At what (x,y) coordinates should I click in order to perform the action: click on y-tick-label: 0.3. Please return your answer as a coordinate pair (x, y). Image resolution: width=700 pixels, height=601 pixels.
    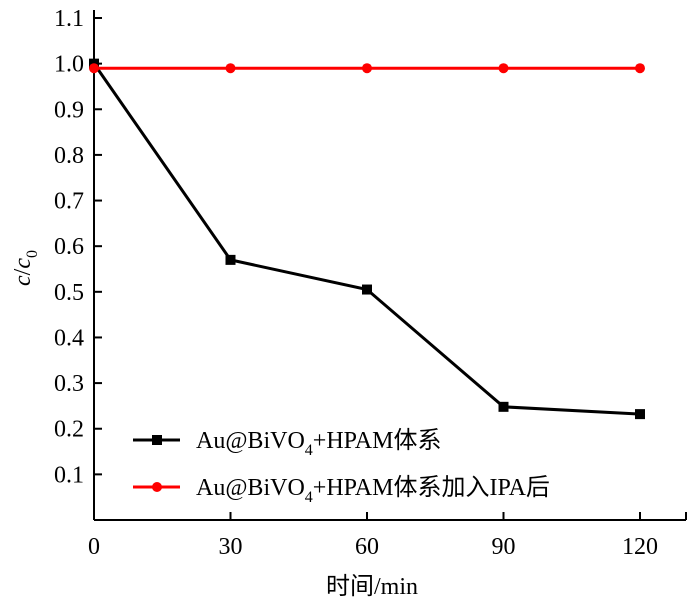
    Looking at the image, I should click on (69, 384).